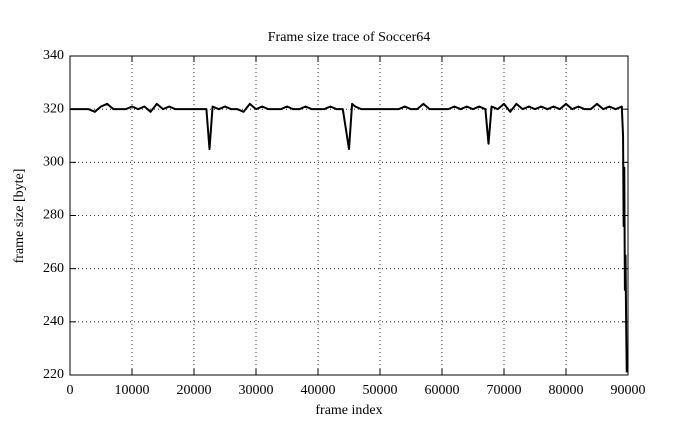 The height and width of the screenshot is (429, 695). I want to click on x-tick-label: 50000, so click(380, 390).